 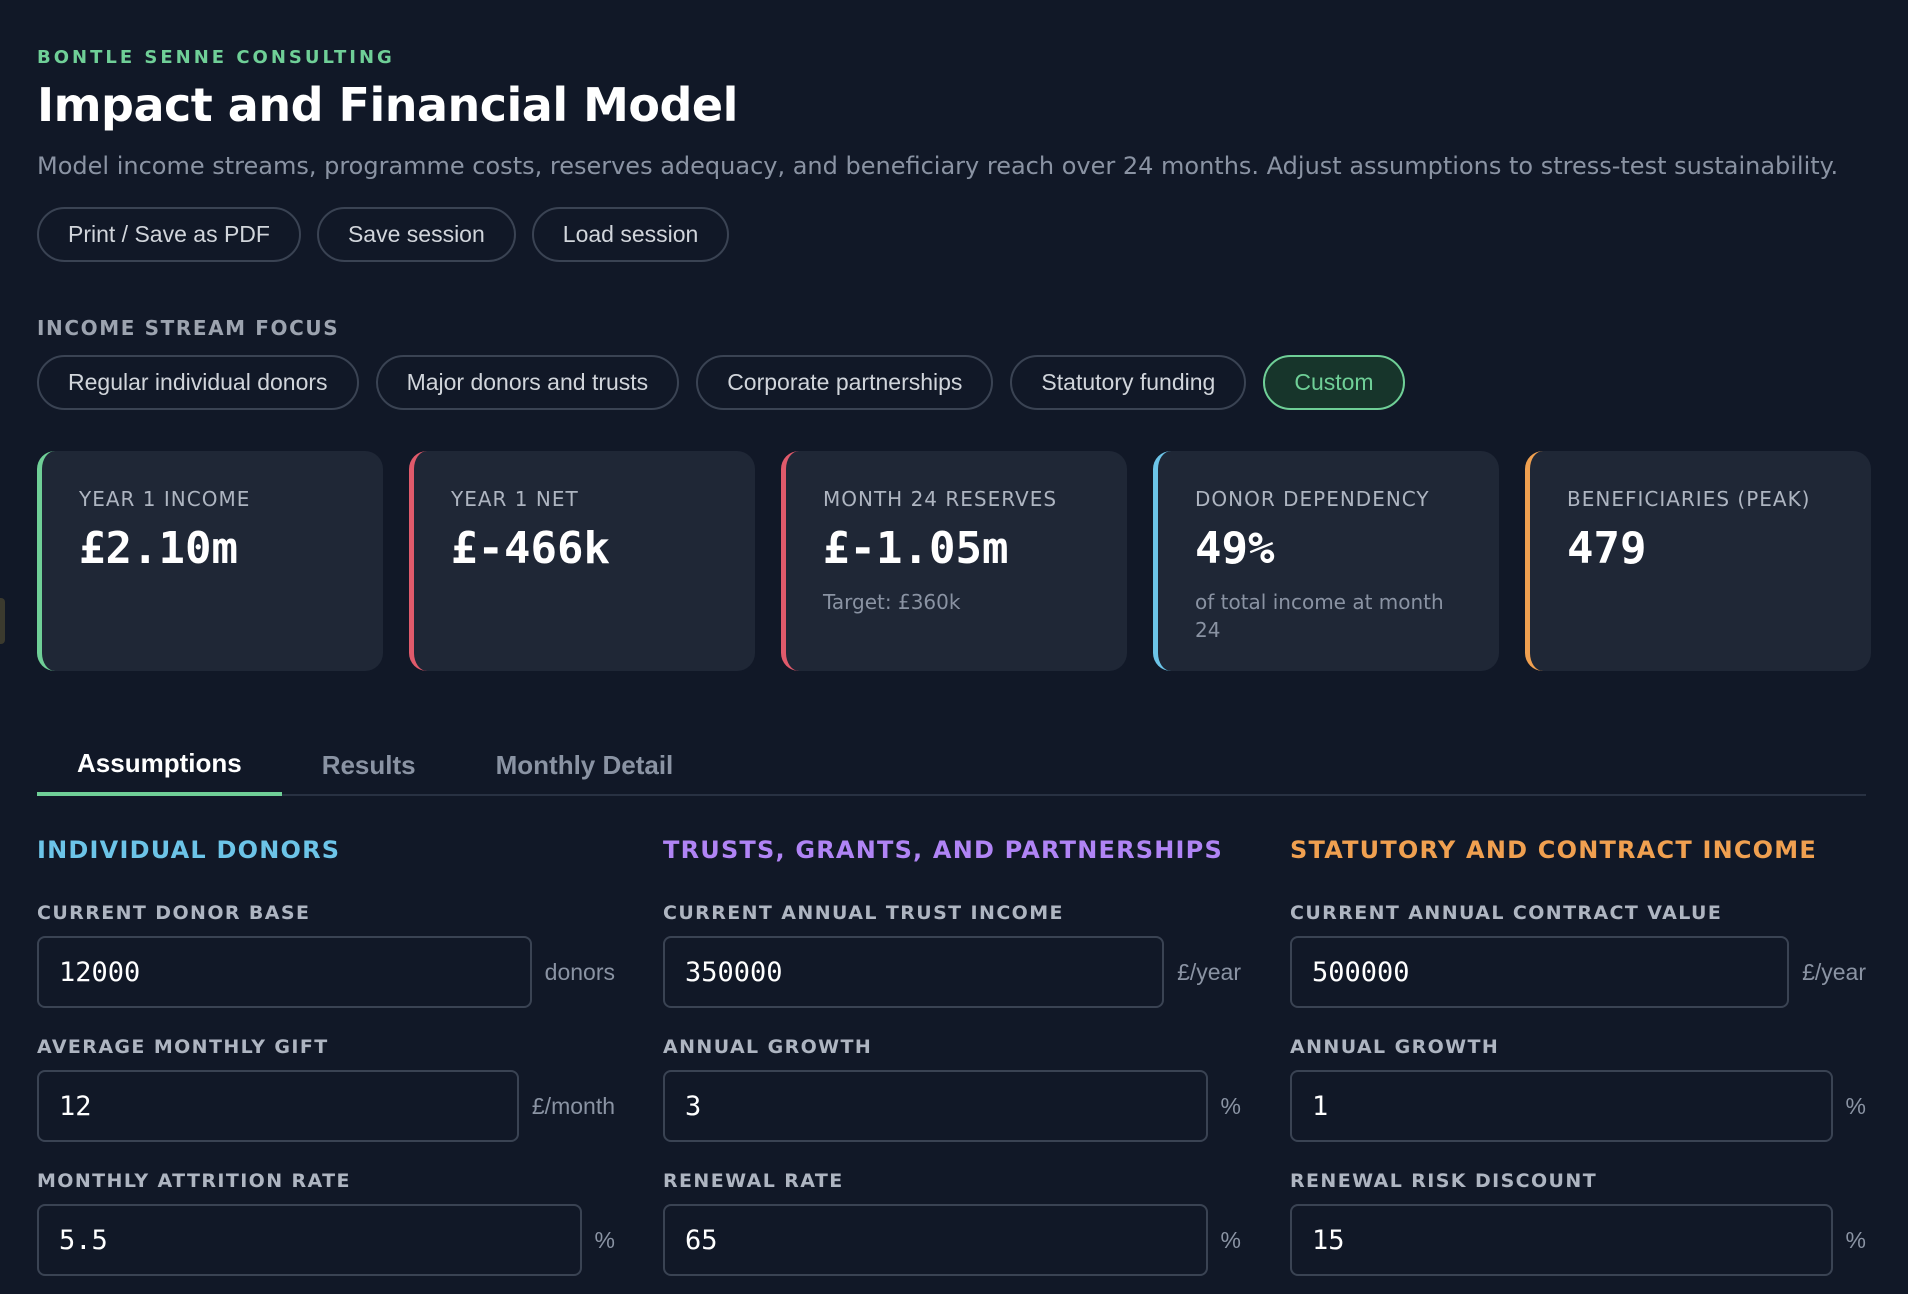 I want to click on field-average-monthly-gift: AVERAGE MONTHLY GIFT £/month, so click(x=326, y=1089).